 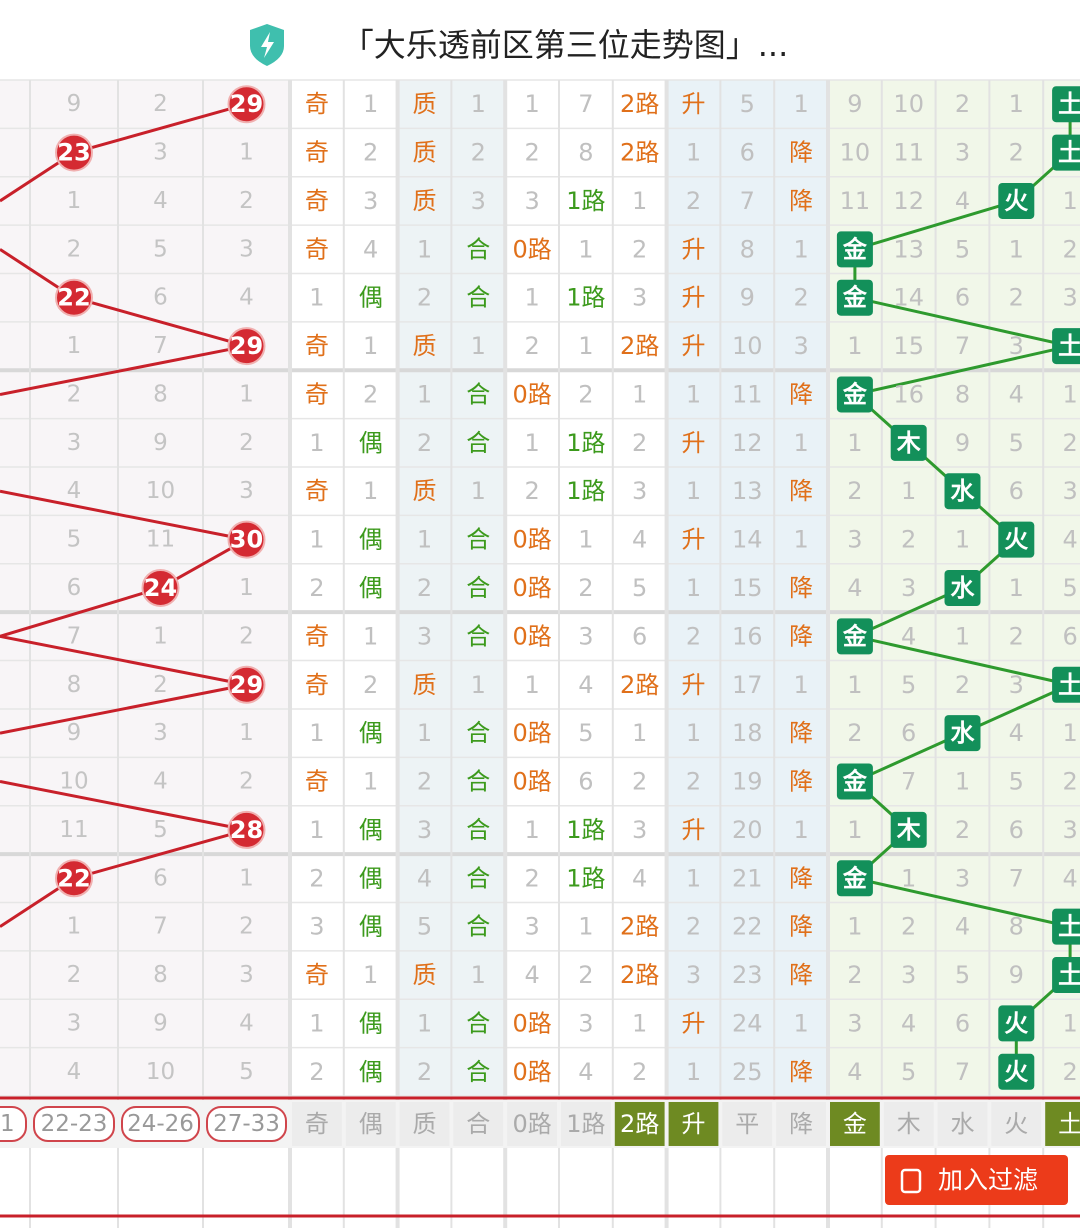 I want to click on cell-number: 6, so click(x=1069, y=636).